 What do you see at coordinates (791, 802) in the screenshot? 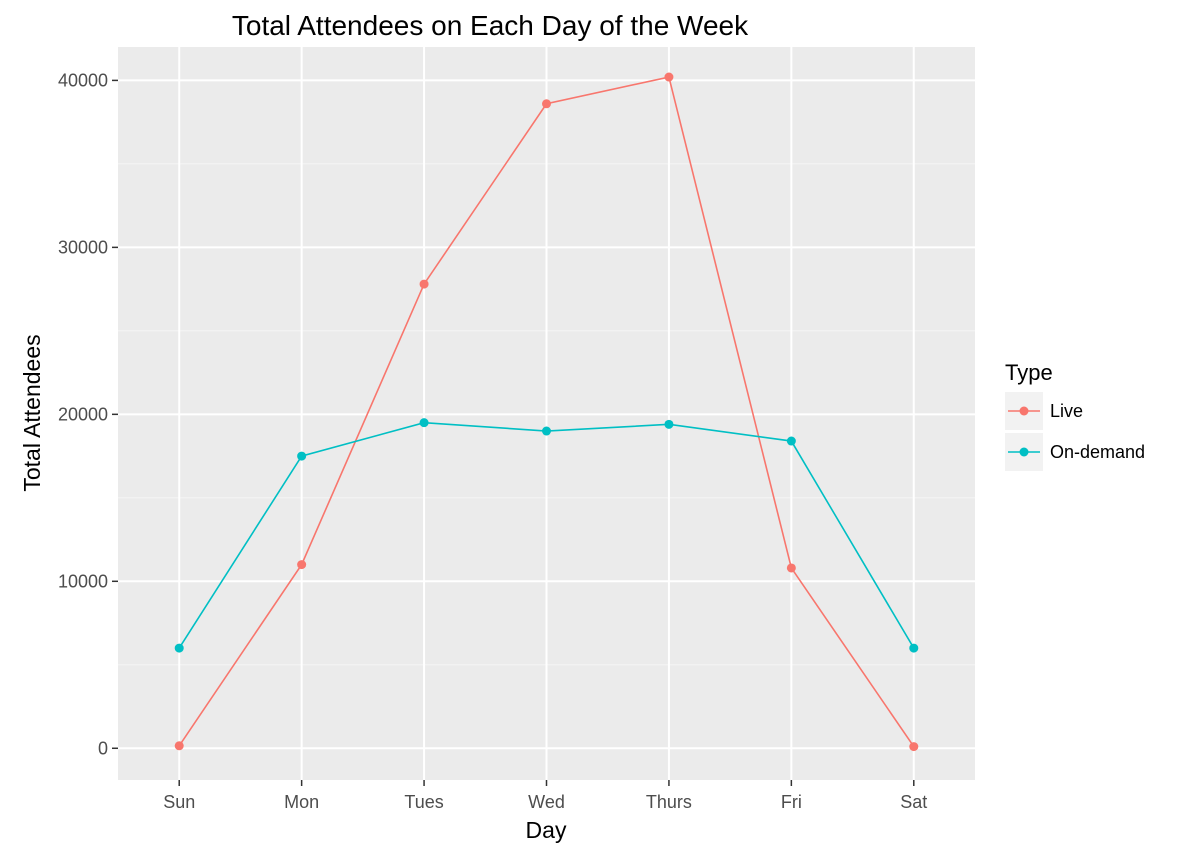
I see `x-tick-label: Fri` at bounding box center [791, 802].